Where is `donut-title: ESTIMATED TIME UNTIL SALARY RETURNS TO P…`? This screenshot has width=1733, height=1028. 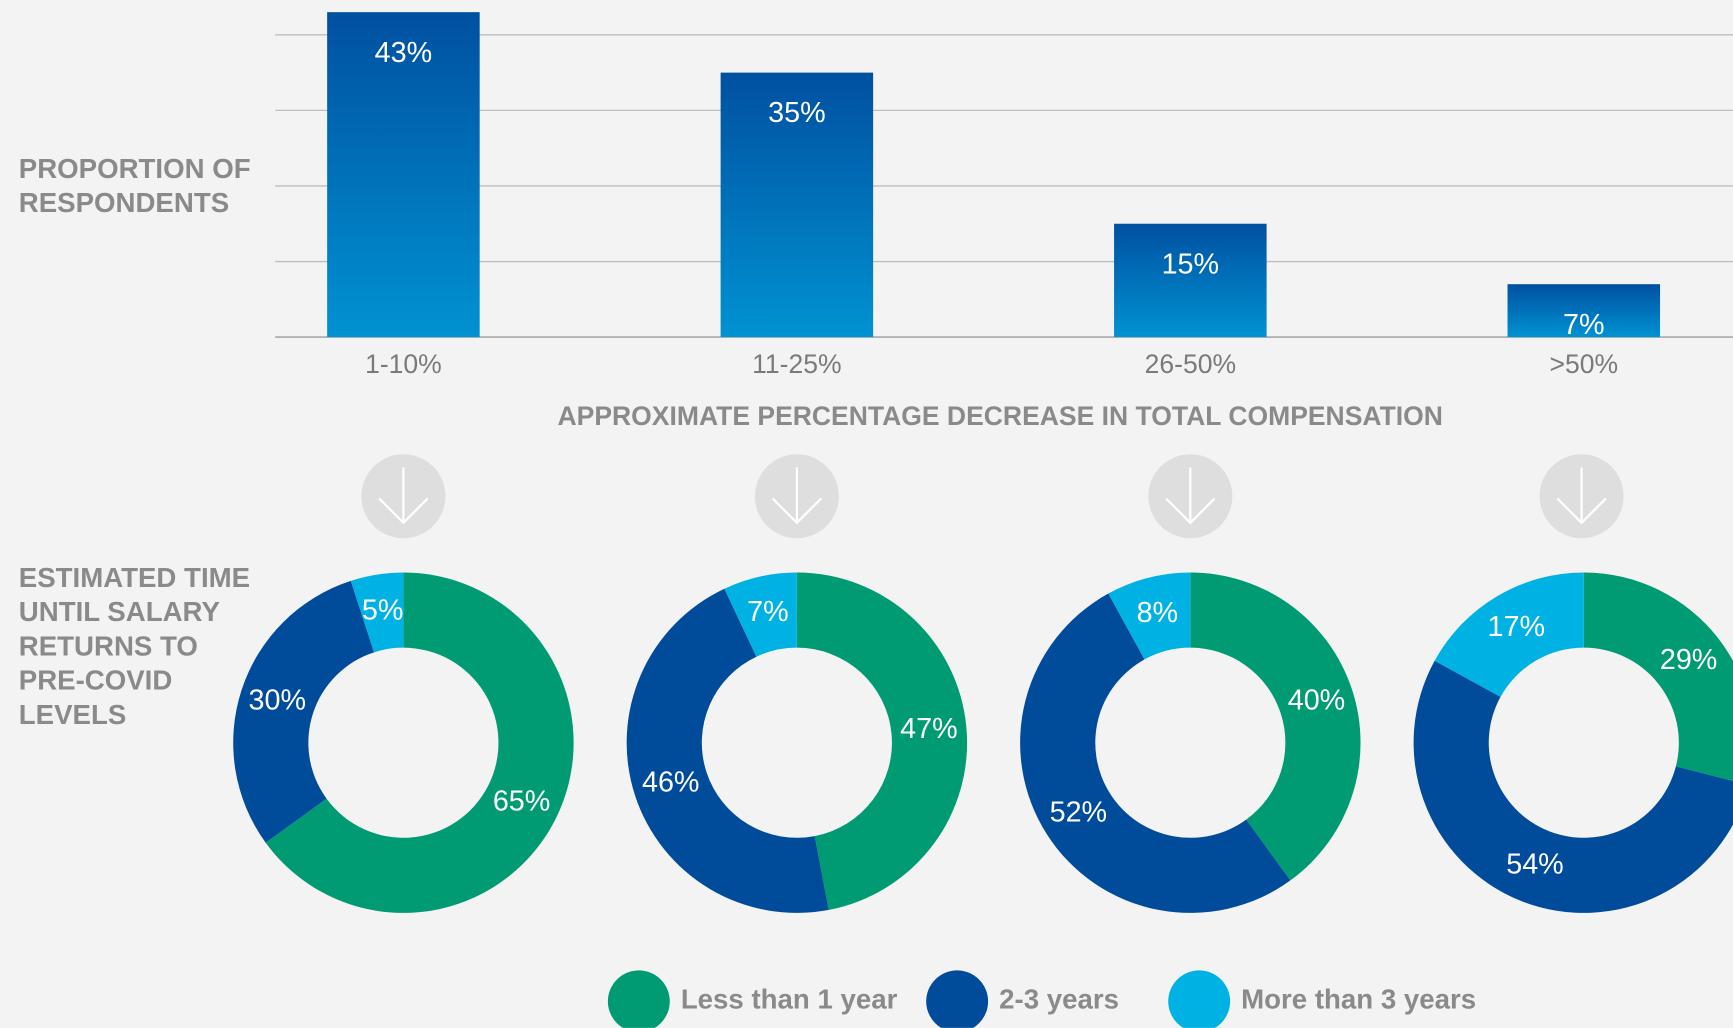 donut-title: ESTIMATED TIME UNTIL SALARY RETURNS TO P… is located at coordinates (134, 646).